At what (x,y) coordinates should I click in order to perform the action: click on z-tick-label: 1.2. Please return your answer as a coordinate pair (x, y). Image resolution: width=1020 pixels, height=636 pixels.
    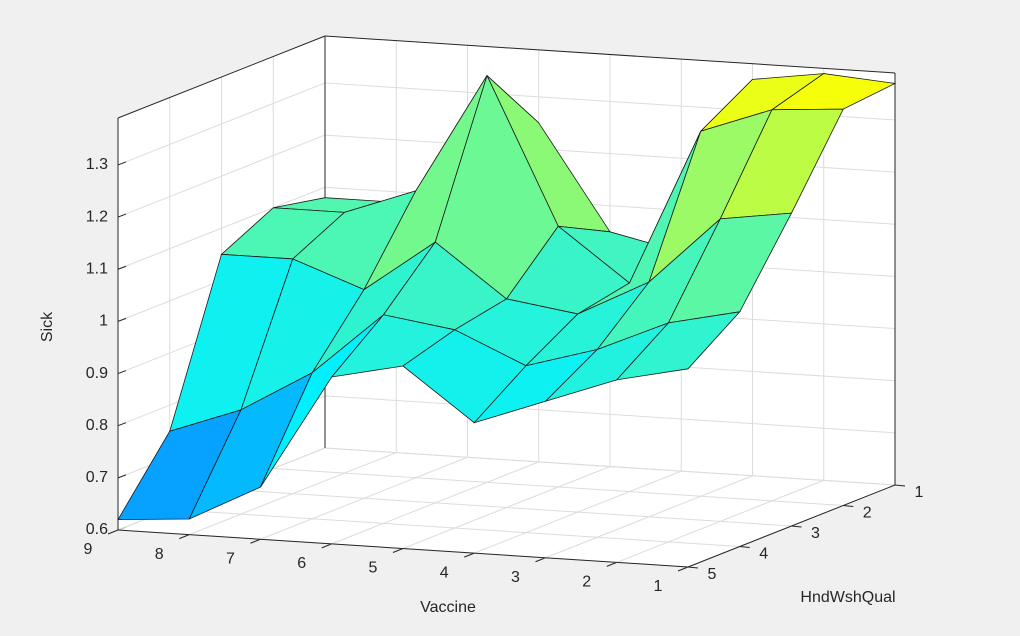
    Looking at the image, I should click on (97, 216).